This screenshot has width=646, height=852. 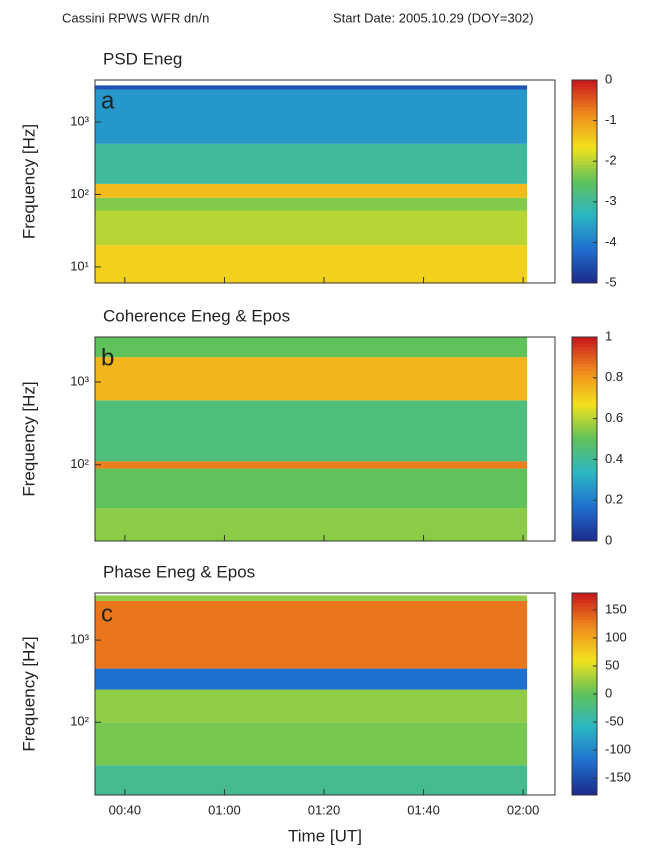 What do you see at coordinates (614, 417) in the screenshot?
I see `colorbar-tick-label: 0.6` at bounding box center [614, 417].